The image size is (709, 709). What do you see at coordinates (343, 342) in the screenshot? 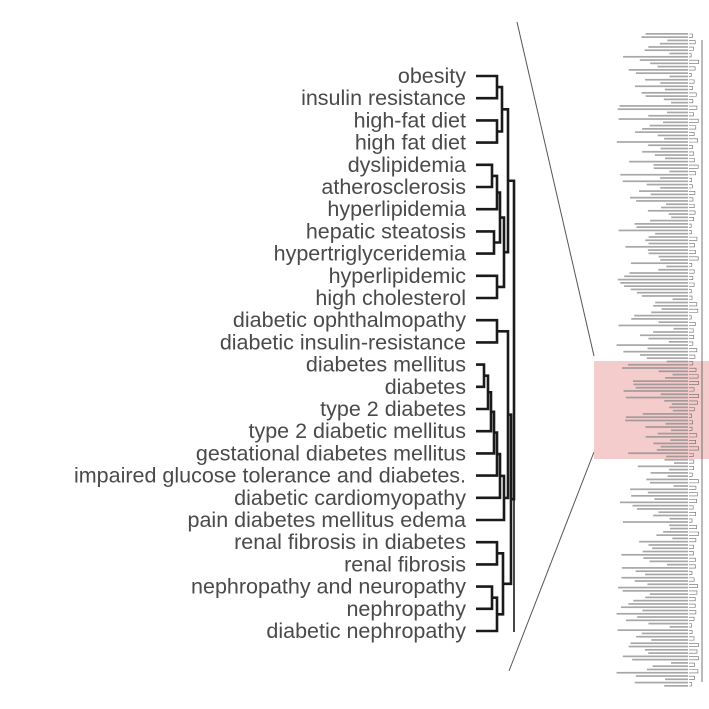
I see `leaf-label: diabetic insulin-resistance` at bounding box center [343, 342].